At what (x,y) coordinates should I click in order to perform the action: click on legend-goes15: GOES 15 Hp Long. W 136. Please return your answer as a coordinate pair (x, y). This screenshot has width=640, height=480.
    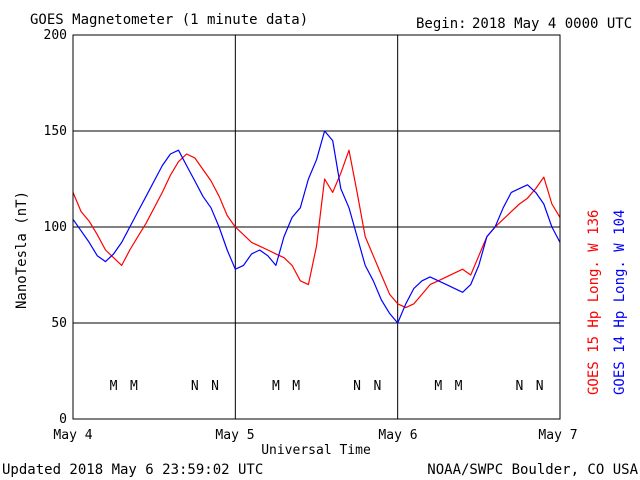
    Looking at the image, I should click on (594, 302).